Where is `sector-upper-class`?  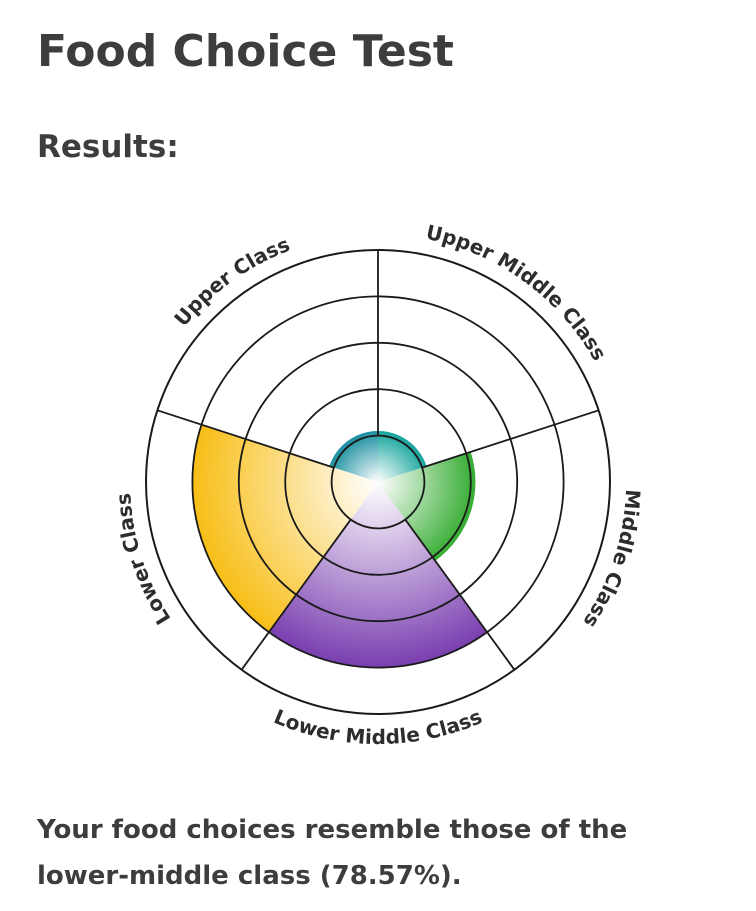 sector-upper-class is located at coordinates (353, 456).